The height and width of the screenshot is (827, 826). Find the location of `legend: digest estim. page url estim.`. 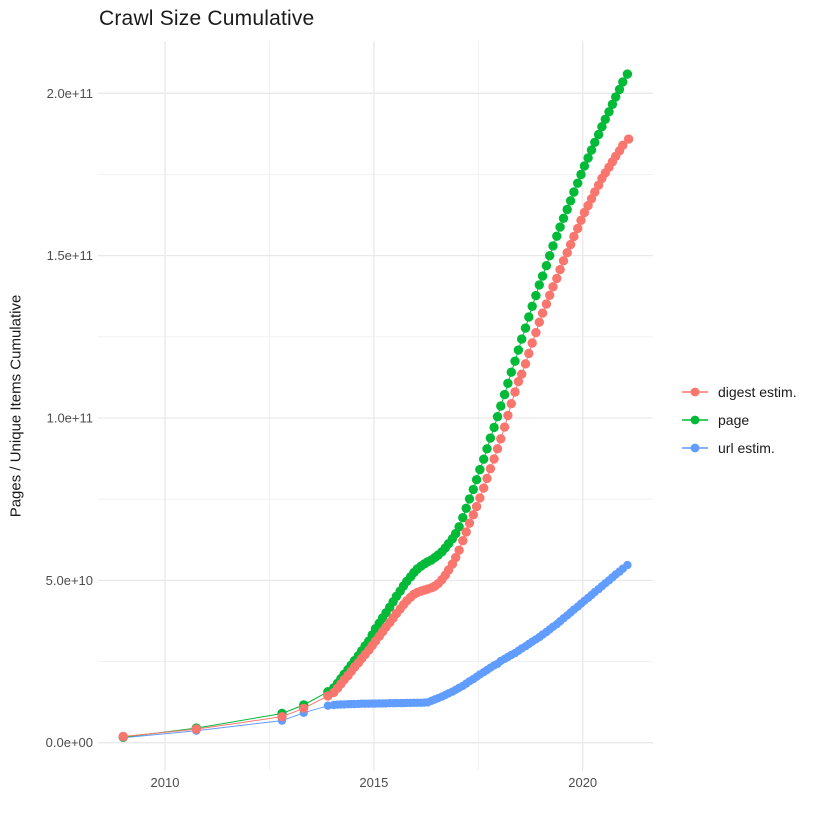

legend: digest estim. page url estim. is located at coordinates (739, 420).